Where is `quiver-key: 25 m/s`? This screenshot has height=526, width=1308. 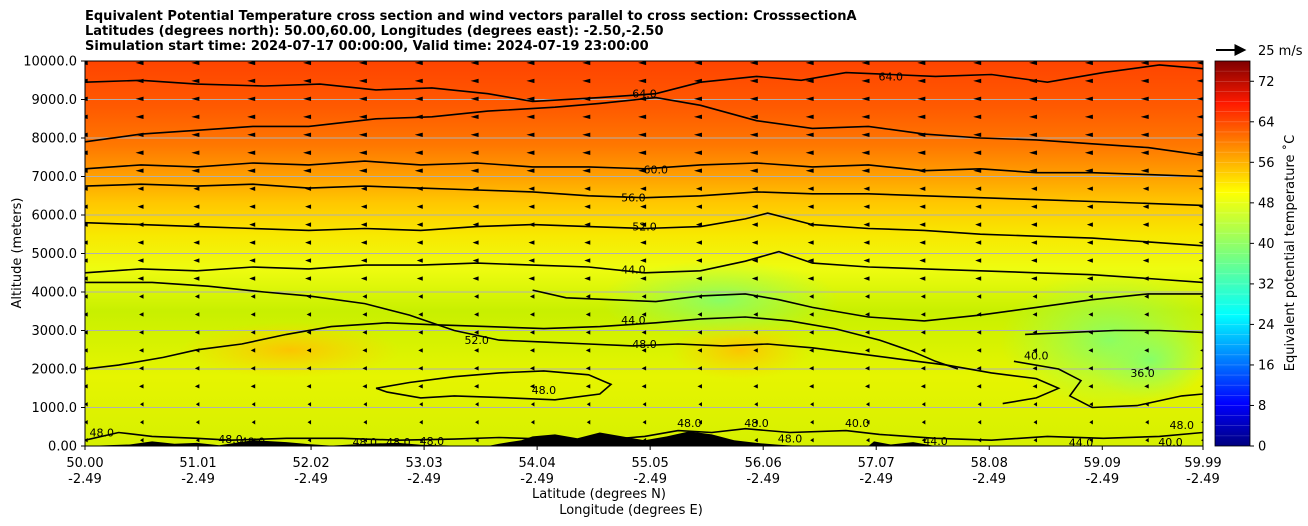
quiver-key: 25 m/s is located at coordinates (1259, 51).